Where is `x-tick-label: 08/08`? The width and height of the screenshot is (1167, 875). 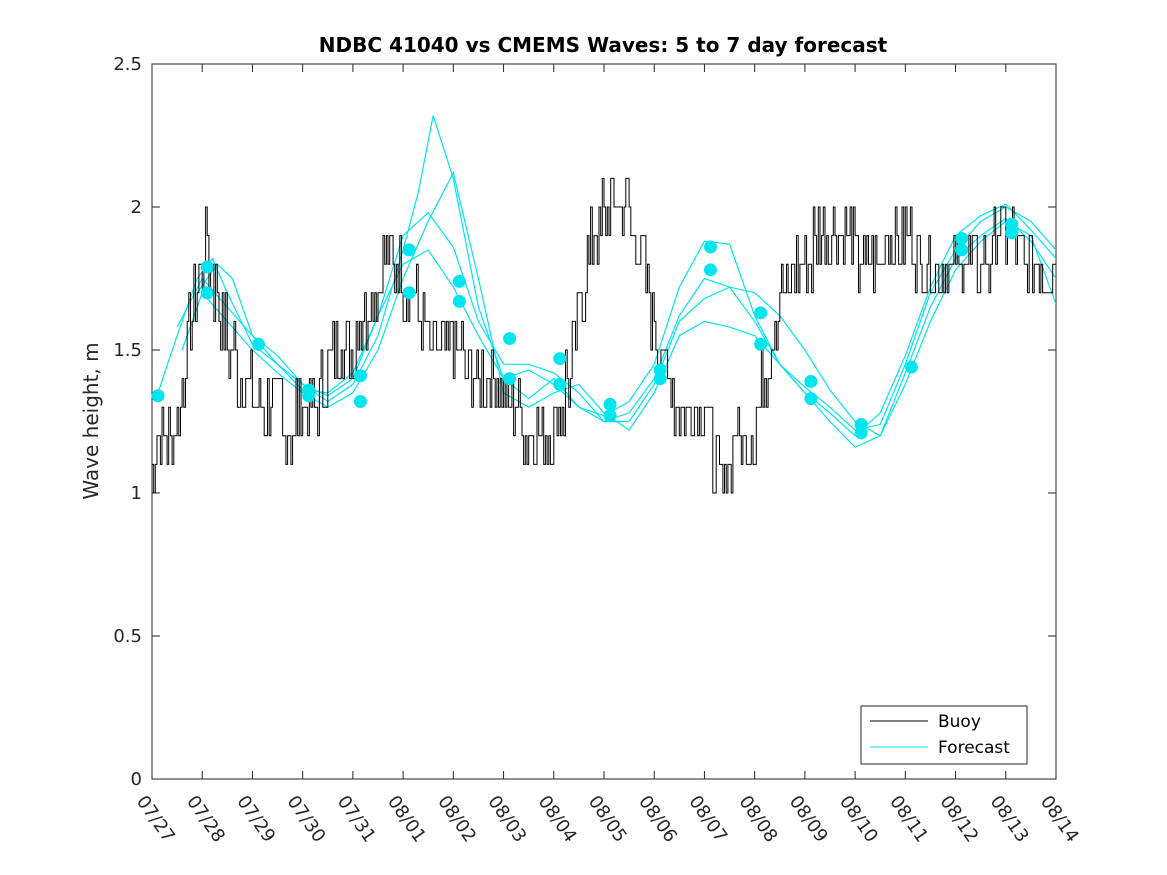 x-tick-label: 08/08 is located at coordinates (758, 819).